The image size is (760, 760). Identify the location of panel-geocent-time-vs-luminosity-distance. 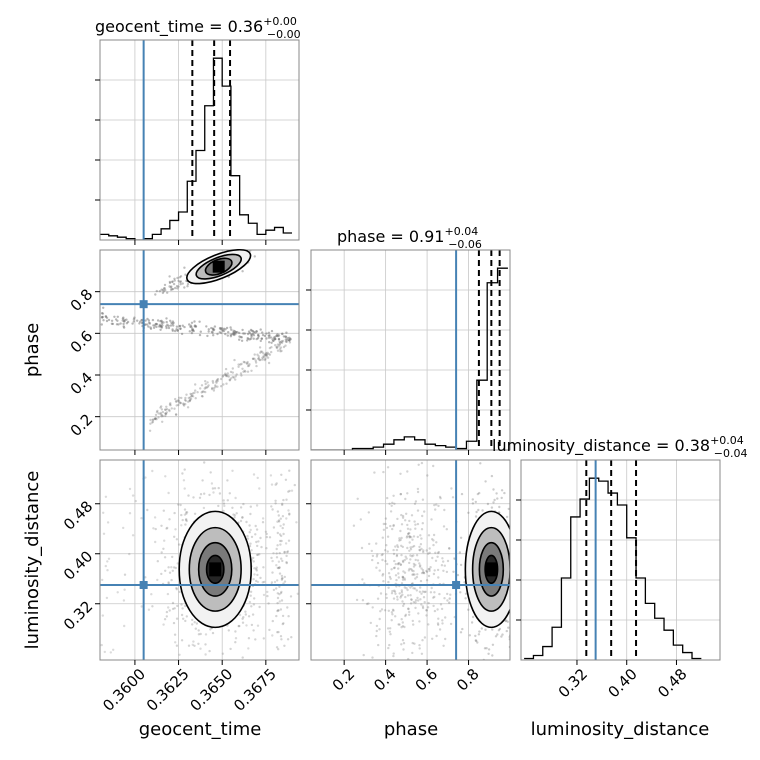
(197, 562).